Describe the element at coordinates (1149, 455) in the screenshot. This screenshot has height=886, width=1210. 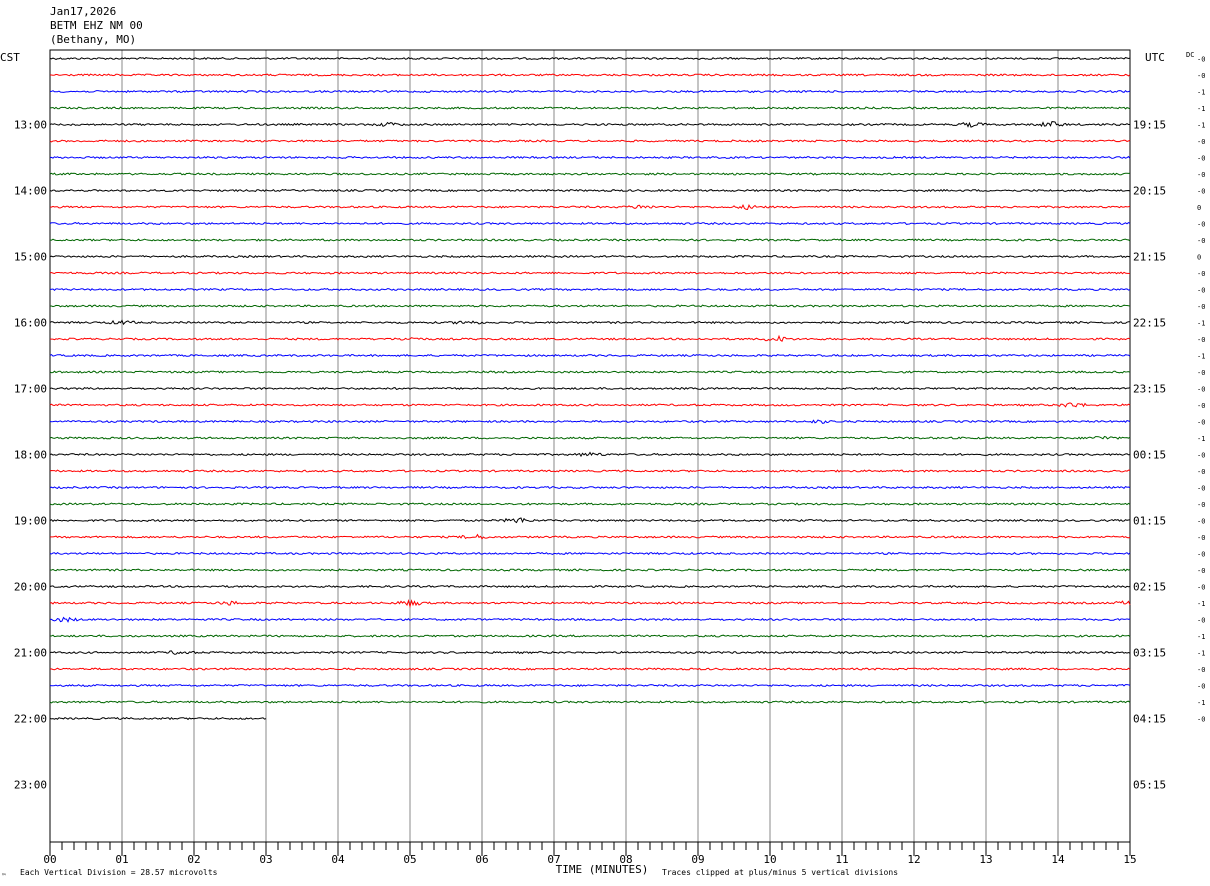
I see `hour-label-utc: 00:15` at that location.